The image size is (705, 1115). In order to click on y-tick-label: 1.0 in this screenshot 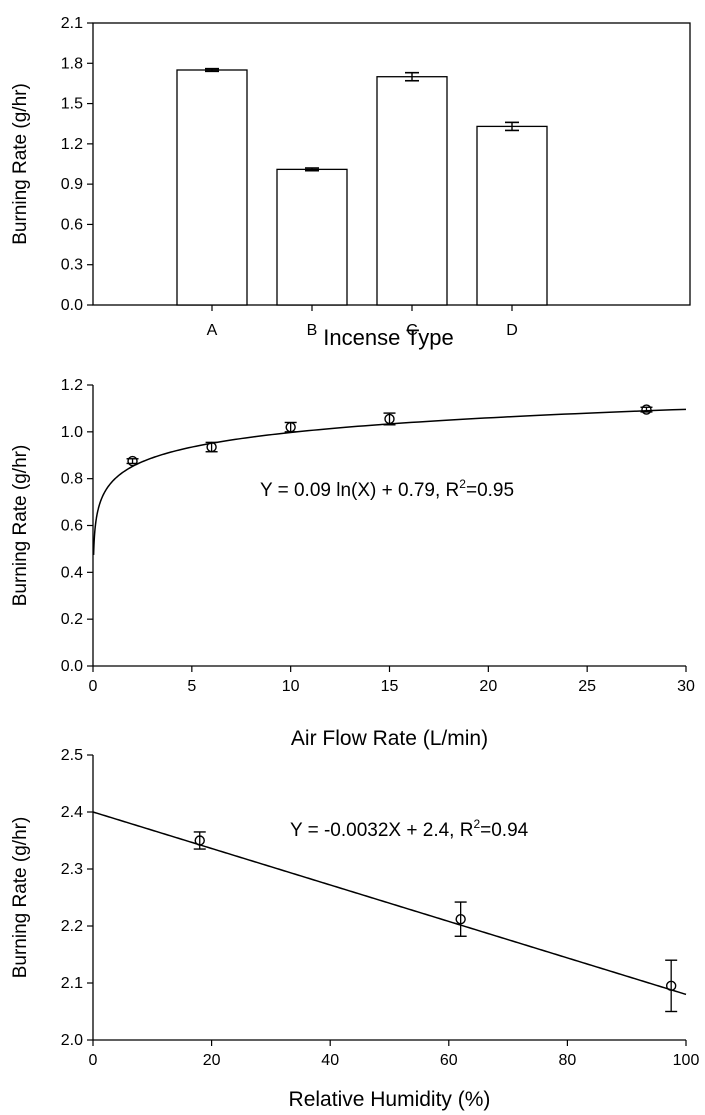, I will do `click(72, 432)`.